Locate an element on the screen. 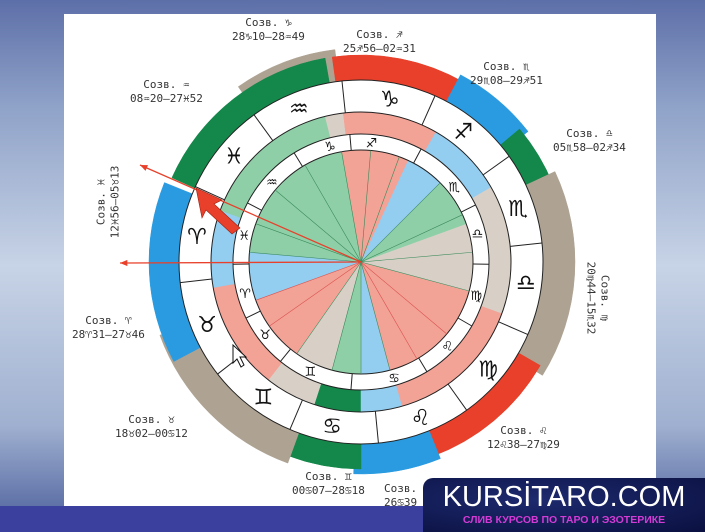  label-range: 18♉02–00♋12 is located at coordinates (151, 433).